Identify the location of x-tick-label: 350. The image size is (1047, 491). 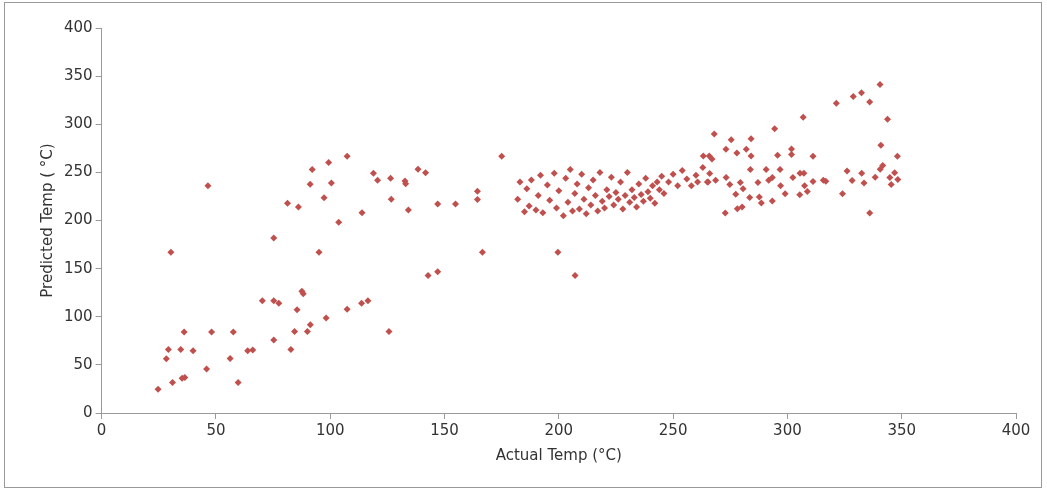
(902, 429).